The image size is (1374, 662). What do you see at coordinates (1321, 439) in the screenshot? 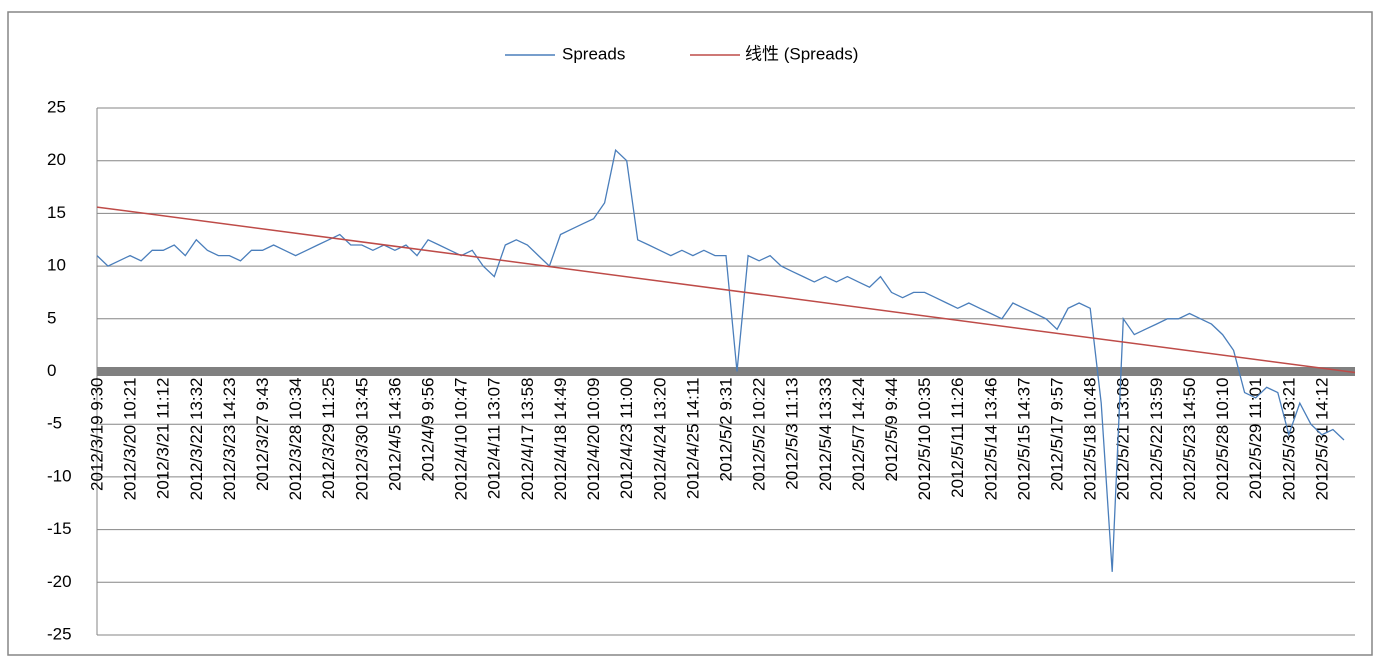
I see `x-tick-label: 2012/5/31 14:12` at bounding box center [1321, 439].